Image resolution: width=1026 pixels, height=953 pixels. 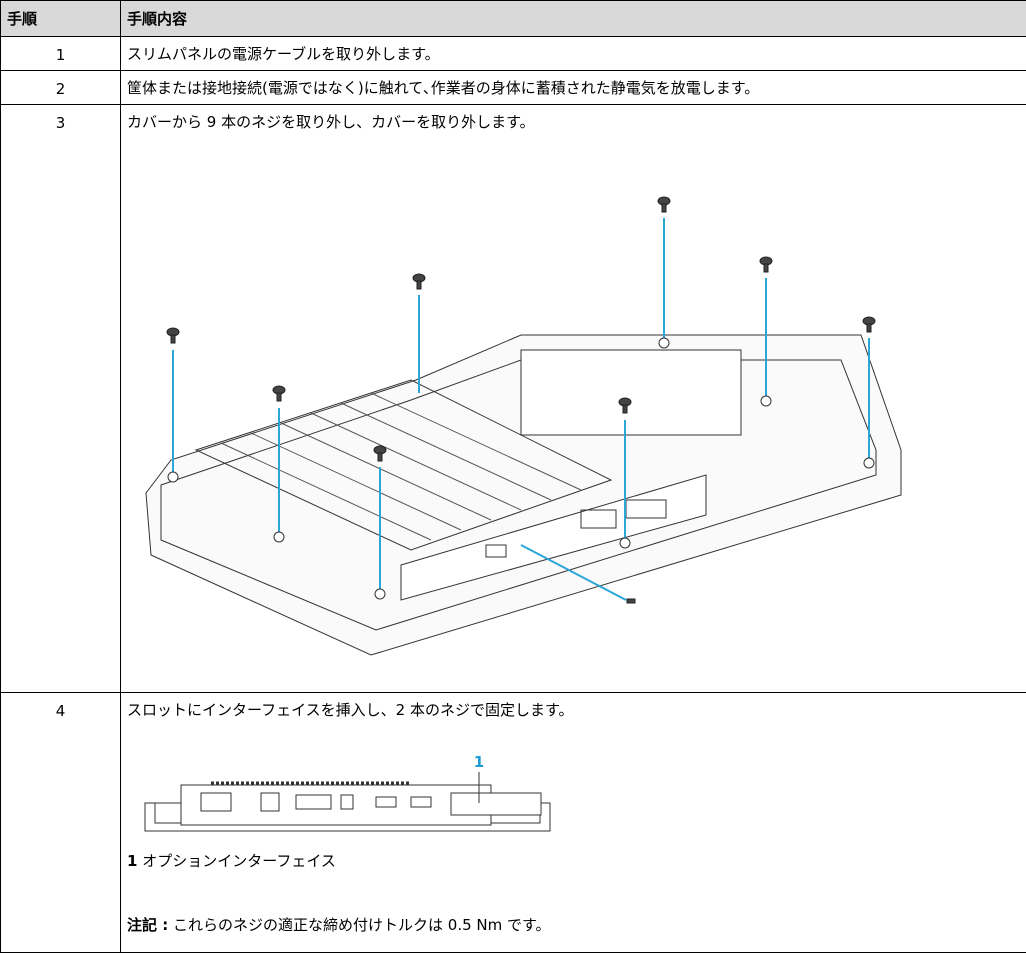 What do you see at coordinates (61, 399) in the screenshot?
I see `step-number: 3` at bounding box center [61, 399].